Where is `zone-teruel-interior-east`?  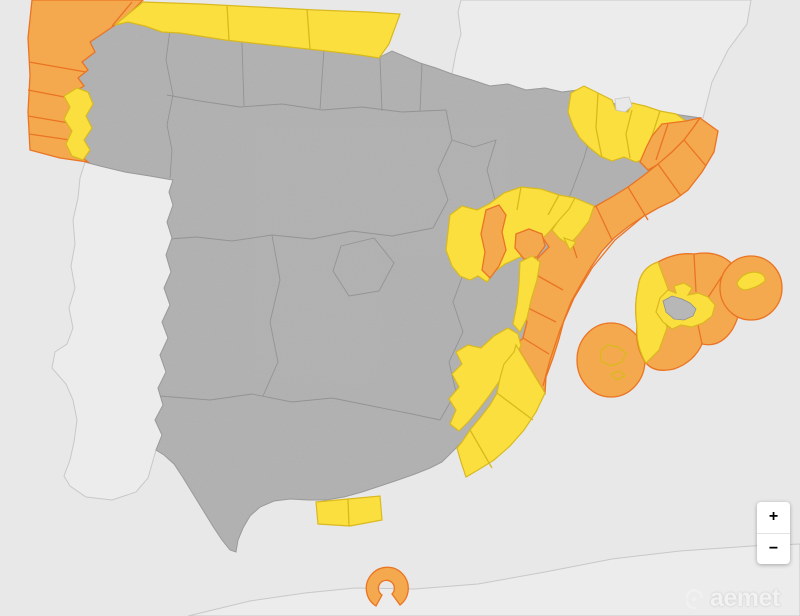 zone-teruel-interior-east is located at coordinates (530, 244).